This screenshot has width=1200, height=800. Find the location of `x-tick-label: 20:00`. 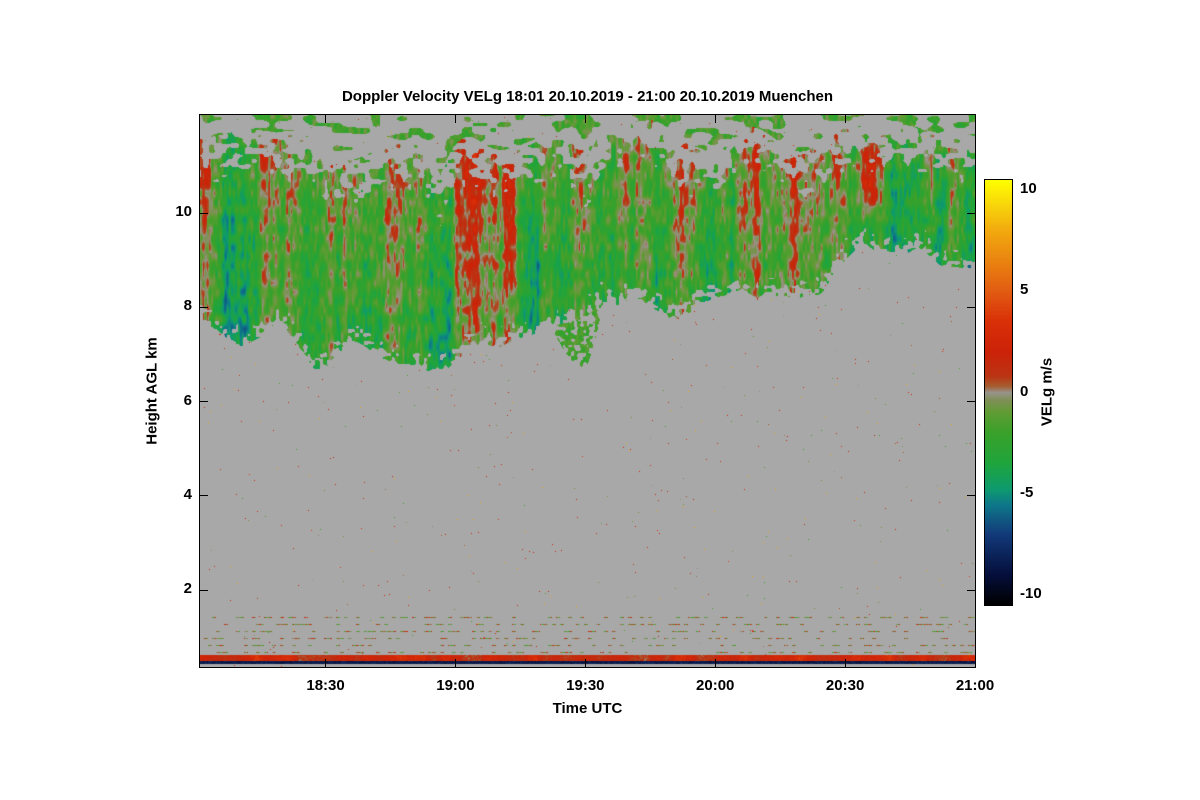

x-tick-label: 20:00 is located at coordinates (715, 685).